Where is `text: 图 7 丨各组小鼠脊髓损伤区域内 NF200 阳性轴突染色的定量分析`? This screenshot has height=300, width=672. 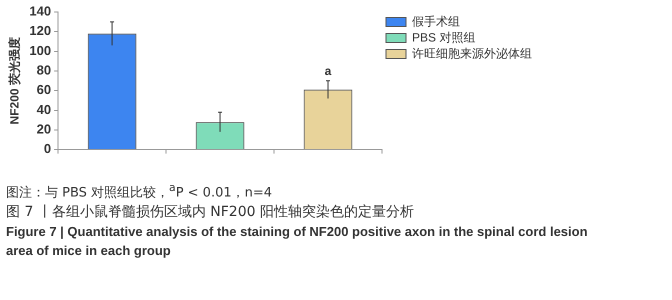
text: 图 7 丨各组小鼠脊髓损伤区域内 NF200 阳性轴突染色的定量分析 is located at coordinates (210, 212).